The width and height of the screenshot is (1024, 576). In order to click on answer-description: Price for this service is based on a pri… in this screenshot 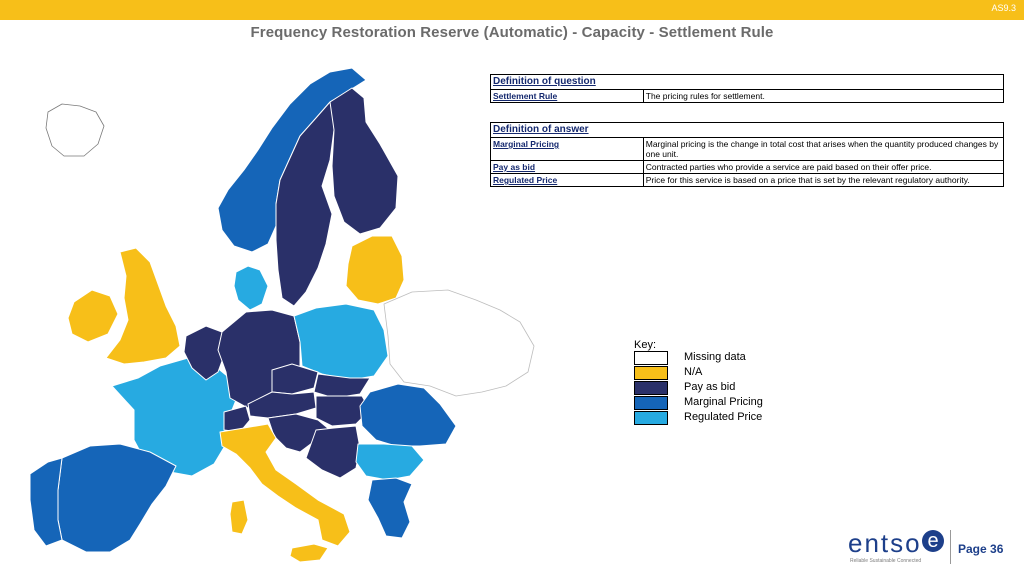, I will do `click(823, 180)`.